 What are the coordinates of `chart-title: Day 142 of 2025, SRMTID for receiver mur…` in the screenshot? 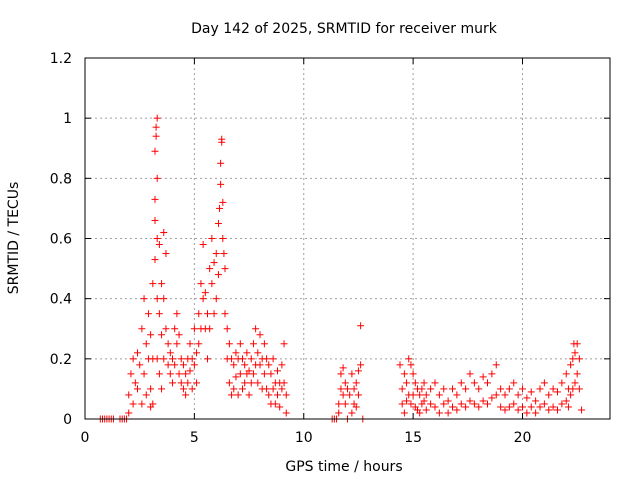 It's located at (344, 29).